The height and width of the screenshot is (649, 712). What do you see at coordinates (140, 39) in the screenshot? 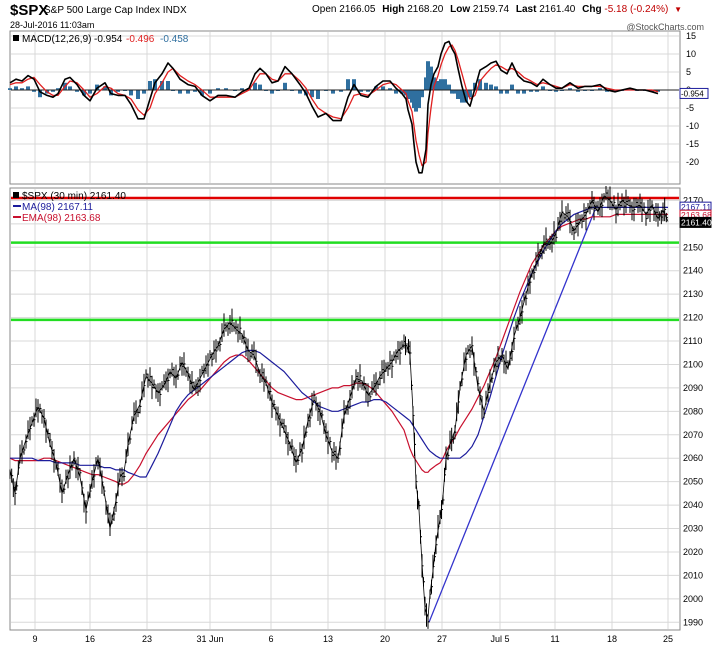
I see `macd-legend-signal: -0.496` at bounding box center [140, 39].